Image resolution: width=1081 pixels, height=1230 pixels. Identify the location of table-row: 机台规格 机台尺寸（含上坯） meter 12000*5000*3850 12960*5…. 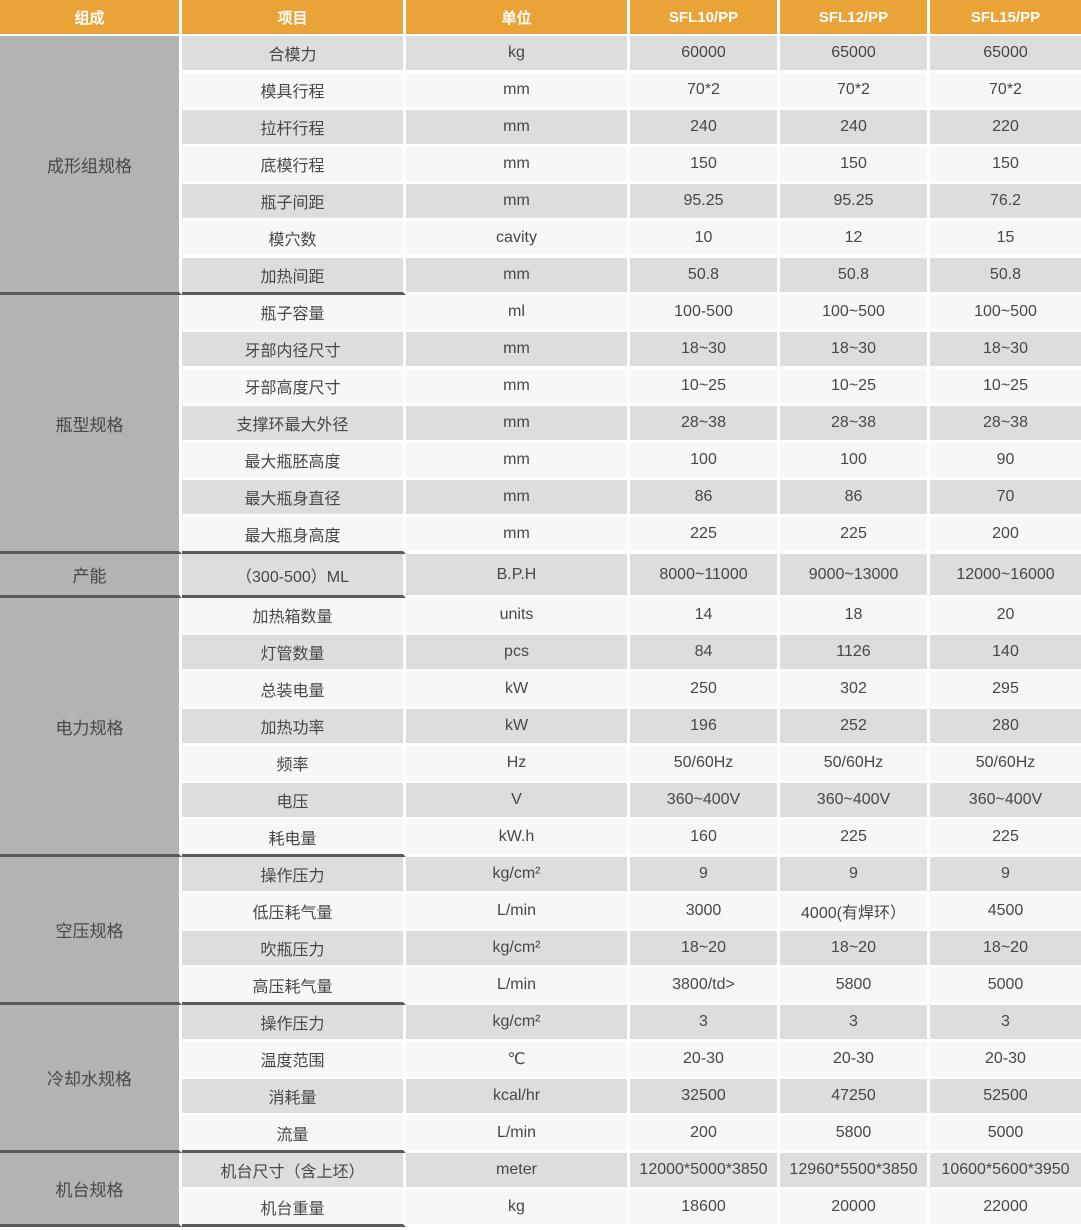
(540, 1190).